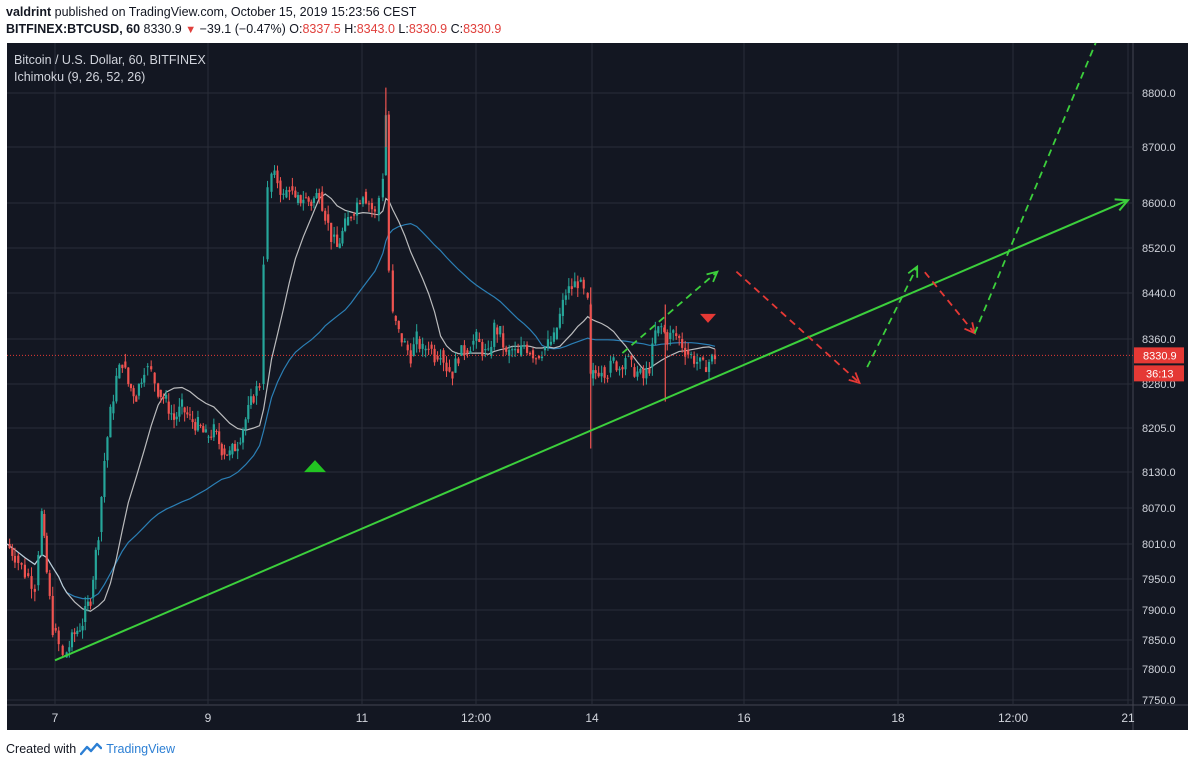 The height and width of the screenshot is (768, 1194). I want to click on time-tick-label: 12:00, so click(1013, 718).